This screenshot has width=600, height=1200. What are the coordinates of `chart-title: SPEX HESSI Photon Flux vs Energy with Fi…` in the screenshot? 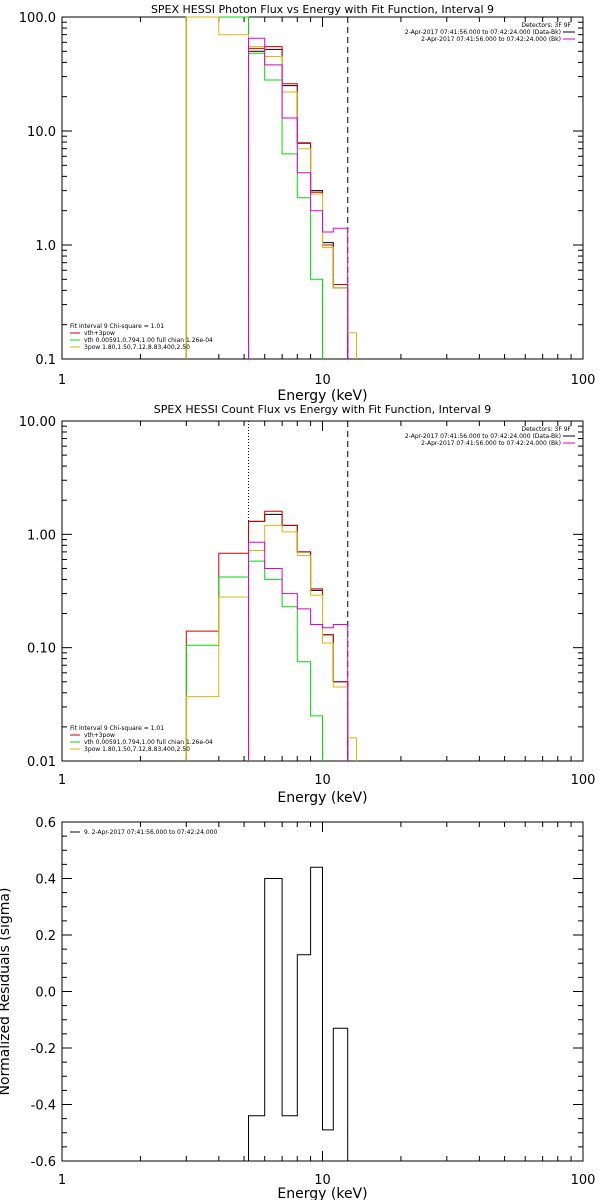 It's located at (322, 9).